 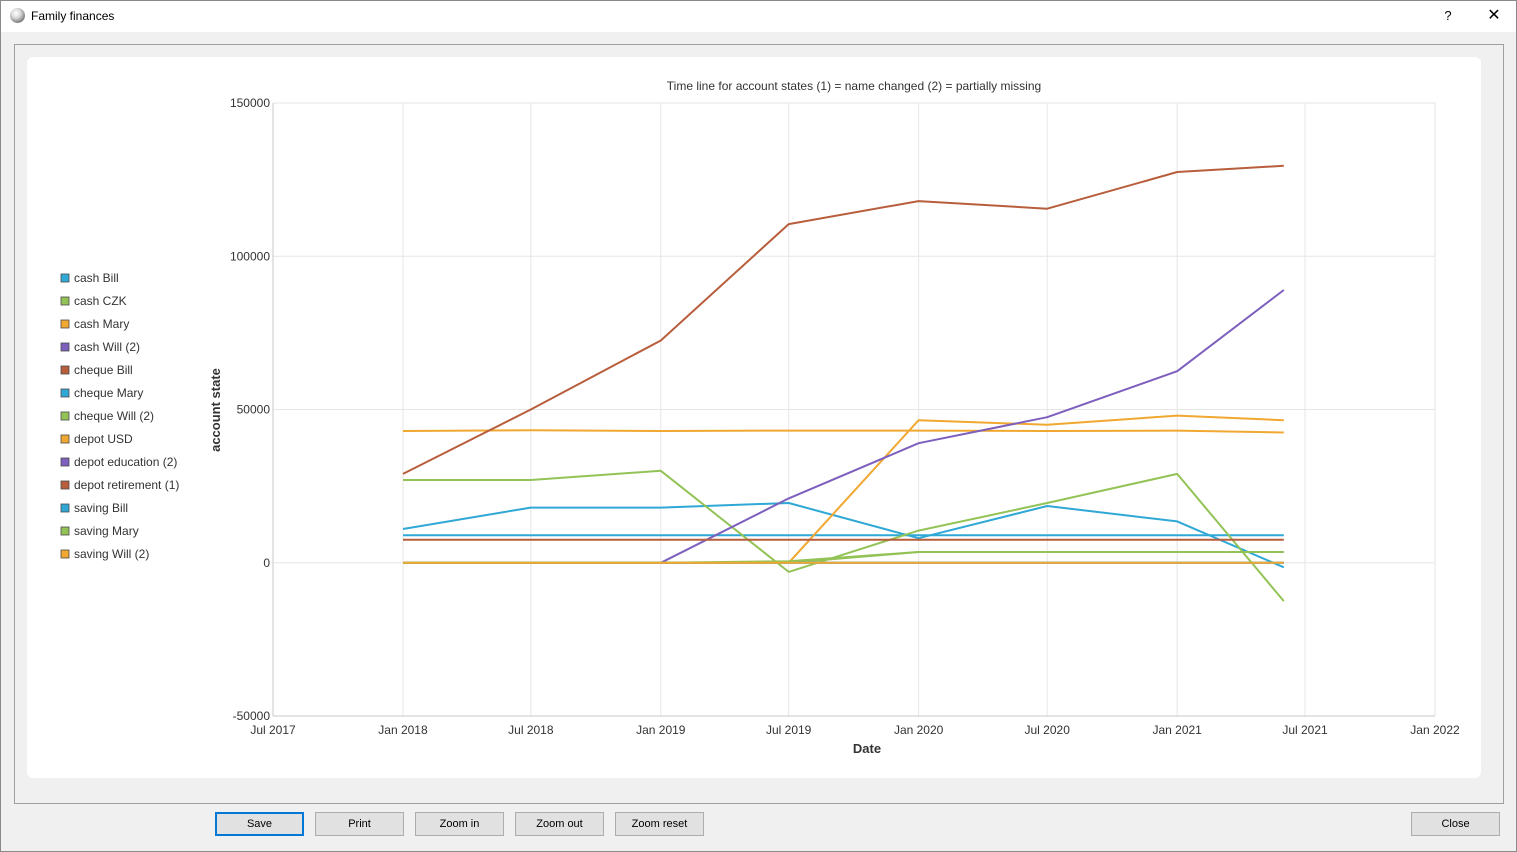 What do you see at coordinates (106, 531) in the screenshot?
I see `legend-label: saving Mary` at bounding box center [106, 531].